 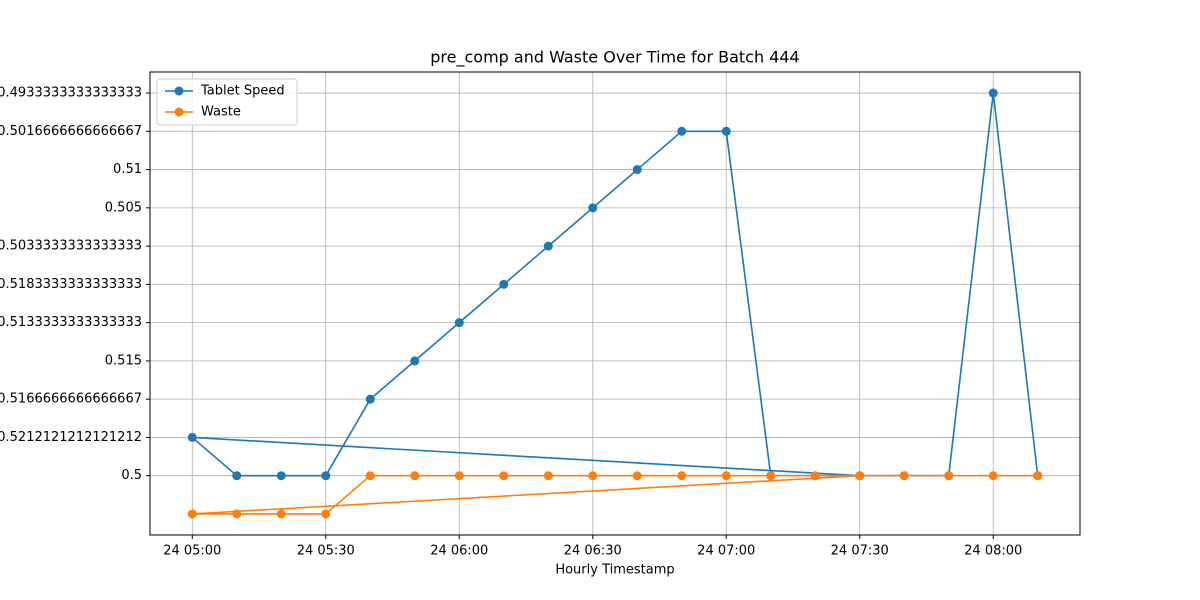 What do you see at coordinates (71, 322) in the screenshot?
I see `y-tick-label: 0.5133333333333333` at bounding box center [71, 322].